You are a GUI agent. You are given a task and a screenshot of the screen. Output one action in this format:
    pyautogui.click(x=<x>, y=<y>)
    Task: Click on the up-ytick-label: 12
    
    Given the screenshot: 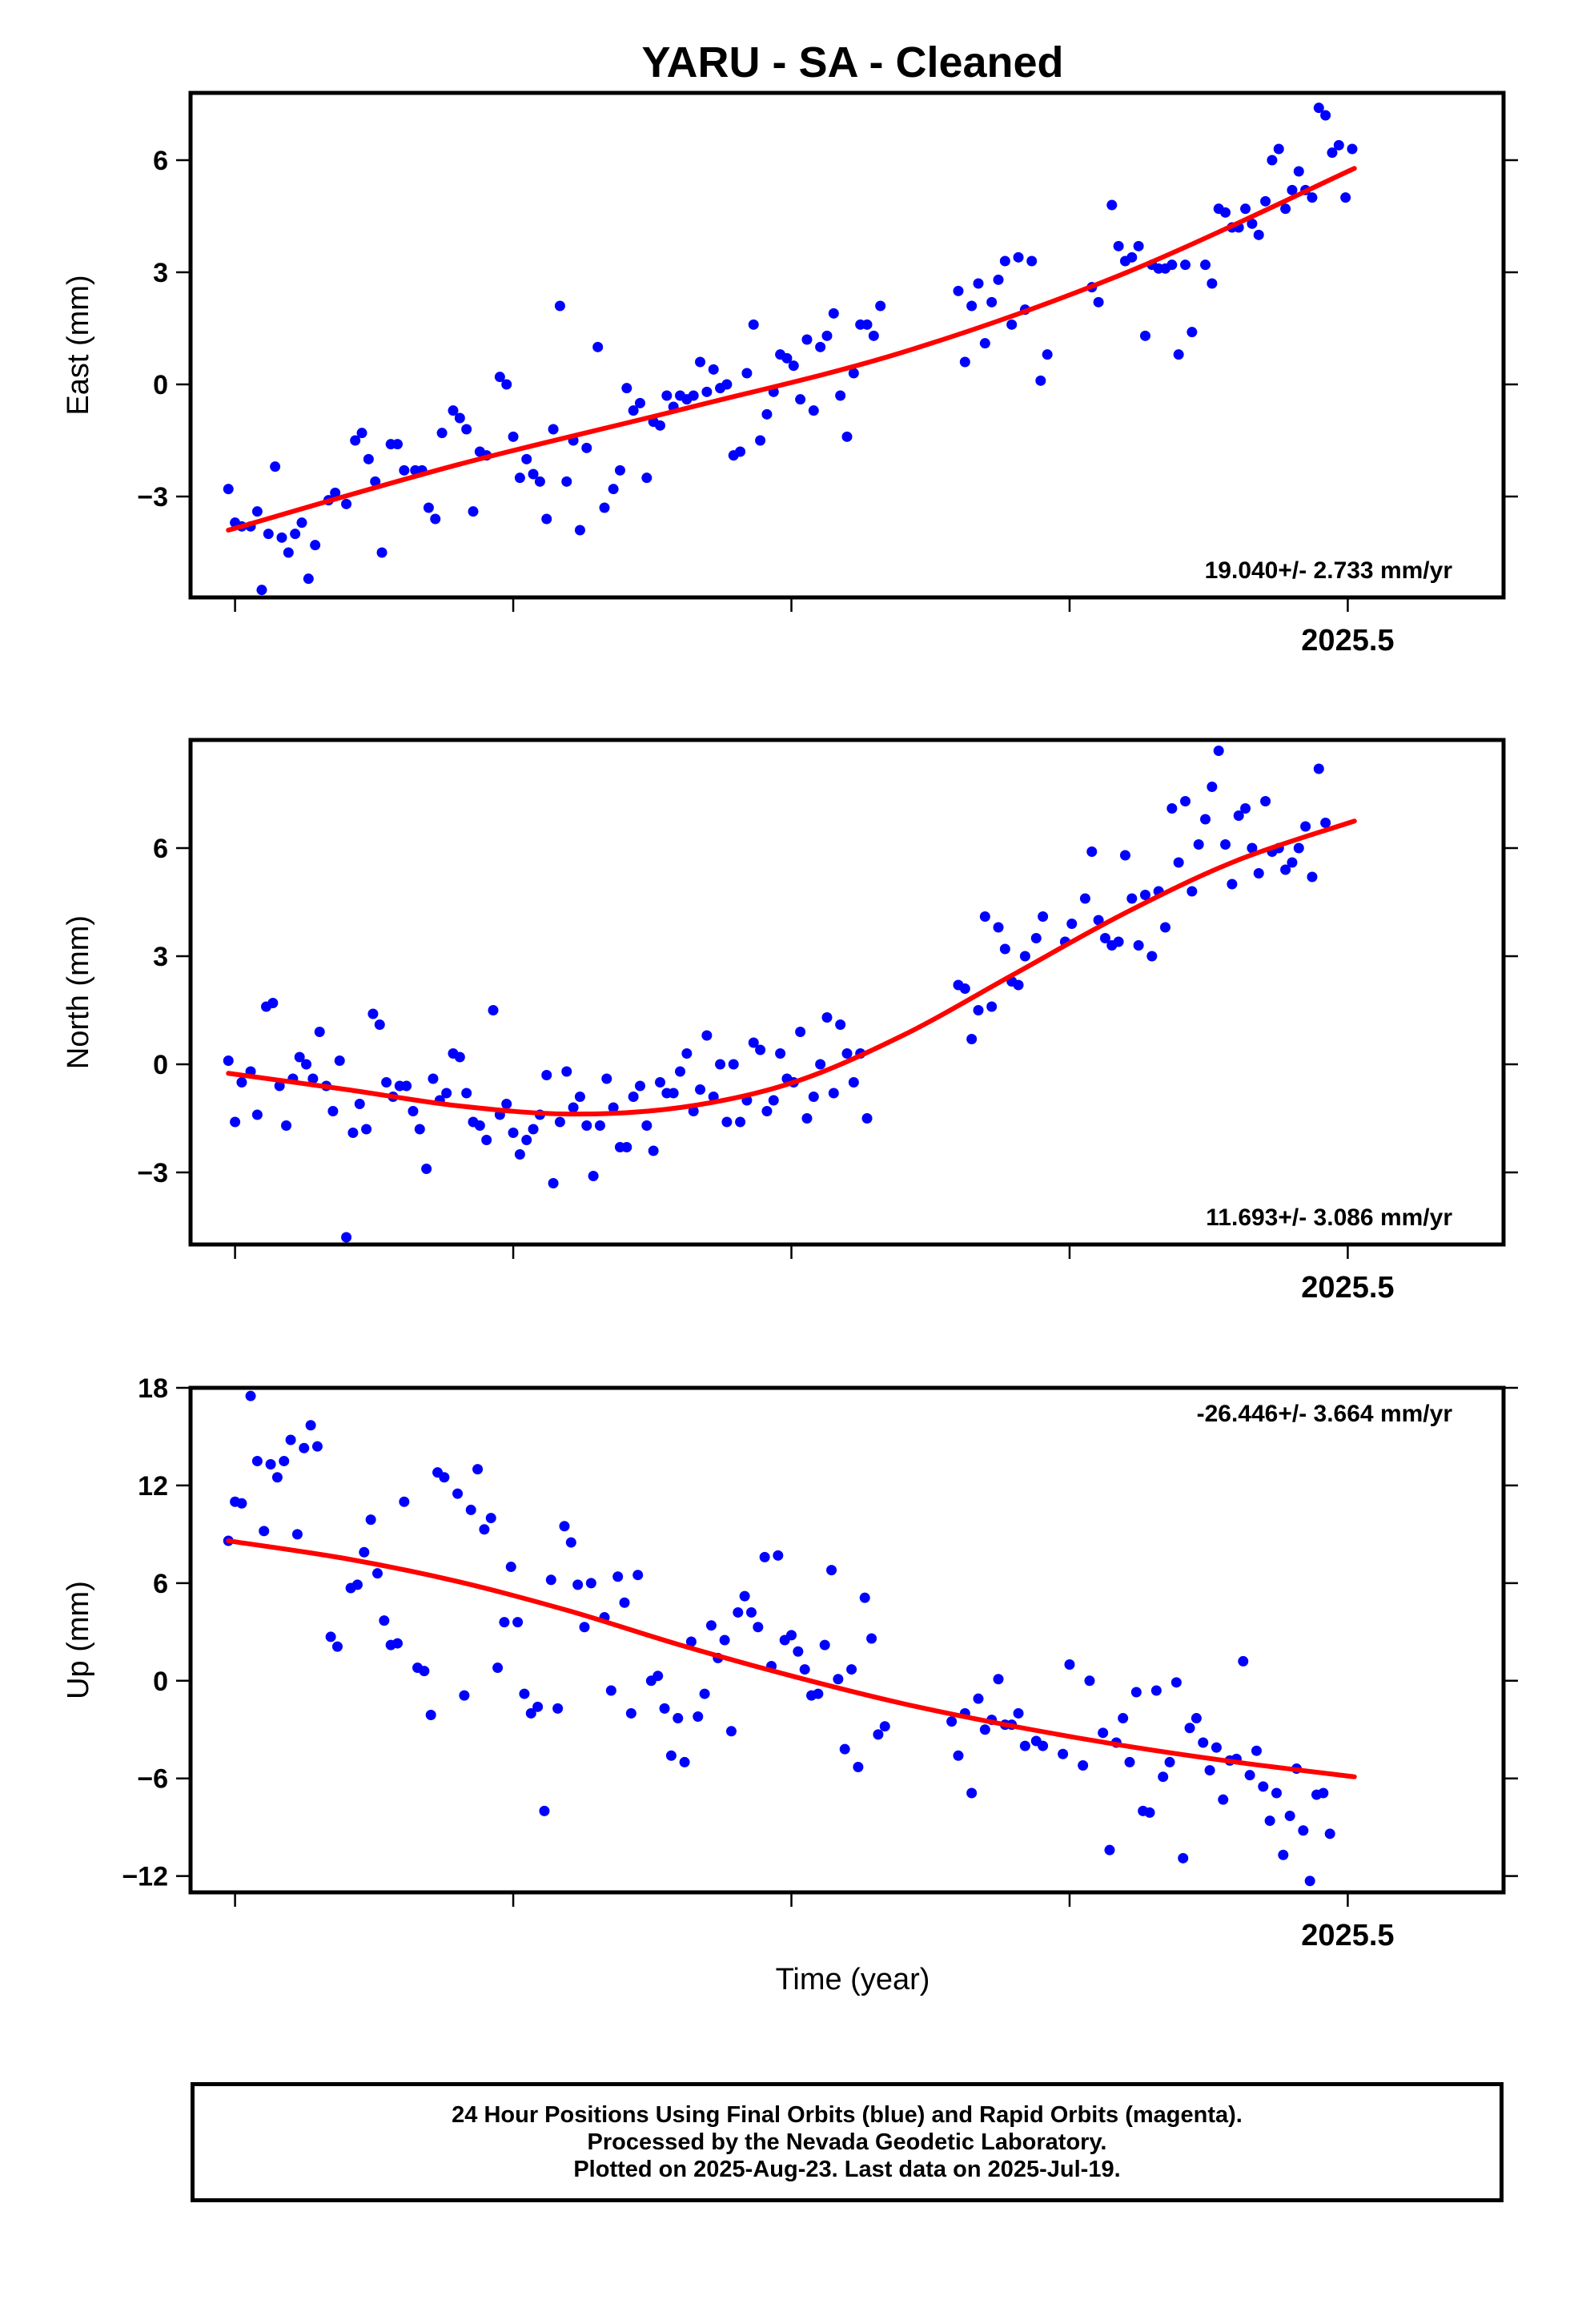 What is the action you would take?
    pyautogui.click(x=153, y=1486)
    